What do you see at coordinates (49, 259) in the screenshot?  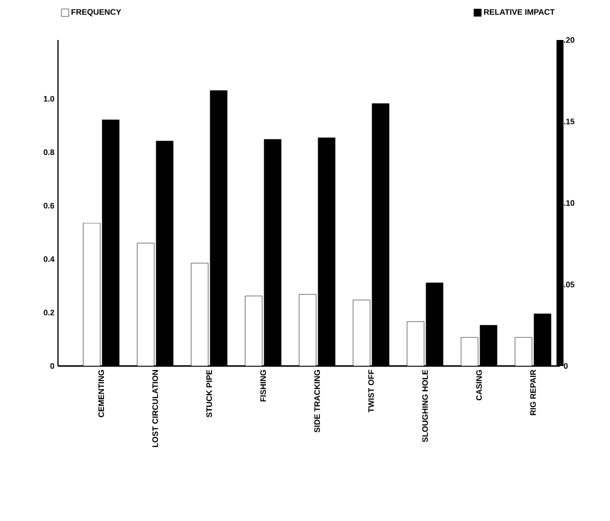 I see `y-tick-label: 0.4` at bounding box center [49, 259].